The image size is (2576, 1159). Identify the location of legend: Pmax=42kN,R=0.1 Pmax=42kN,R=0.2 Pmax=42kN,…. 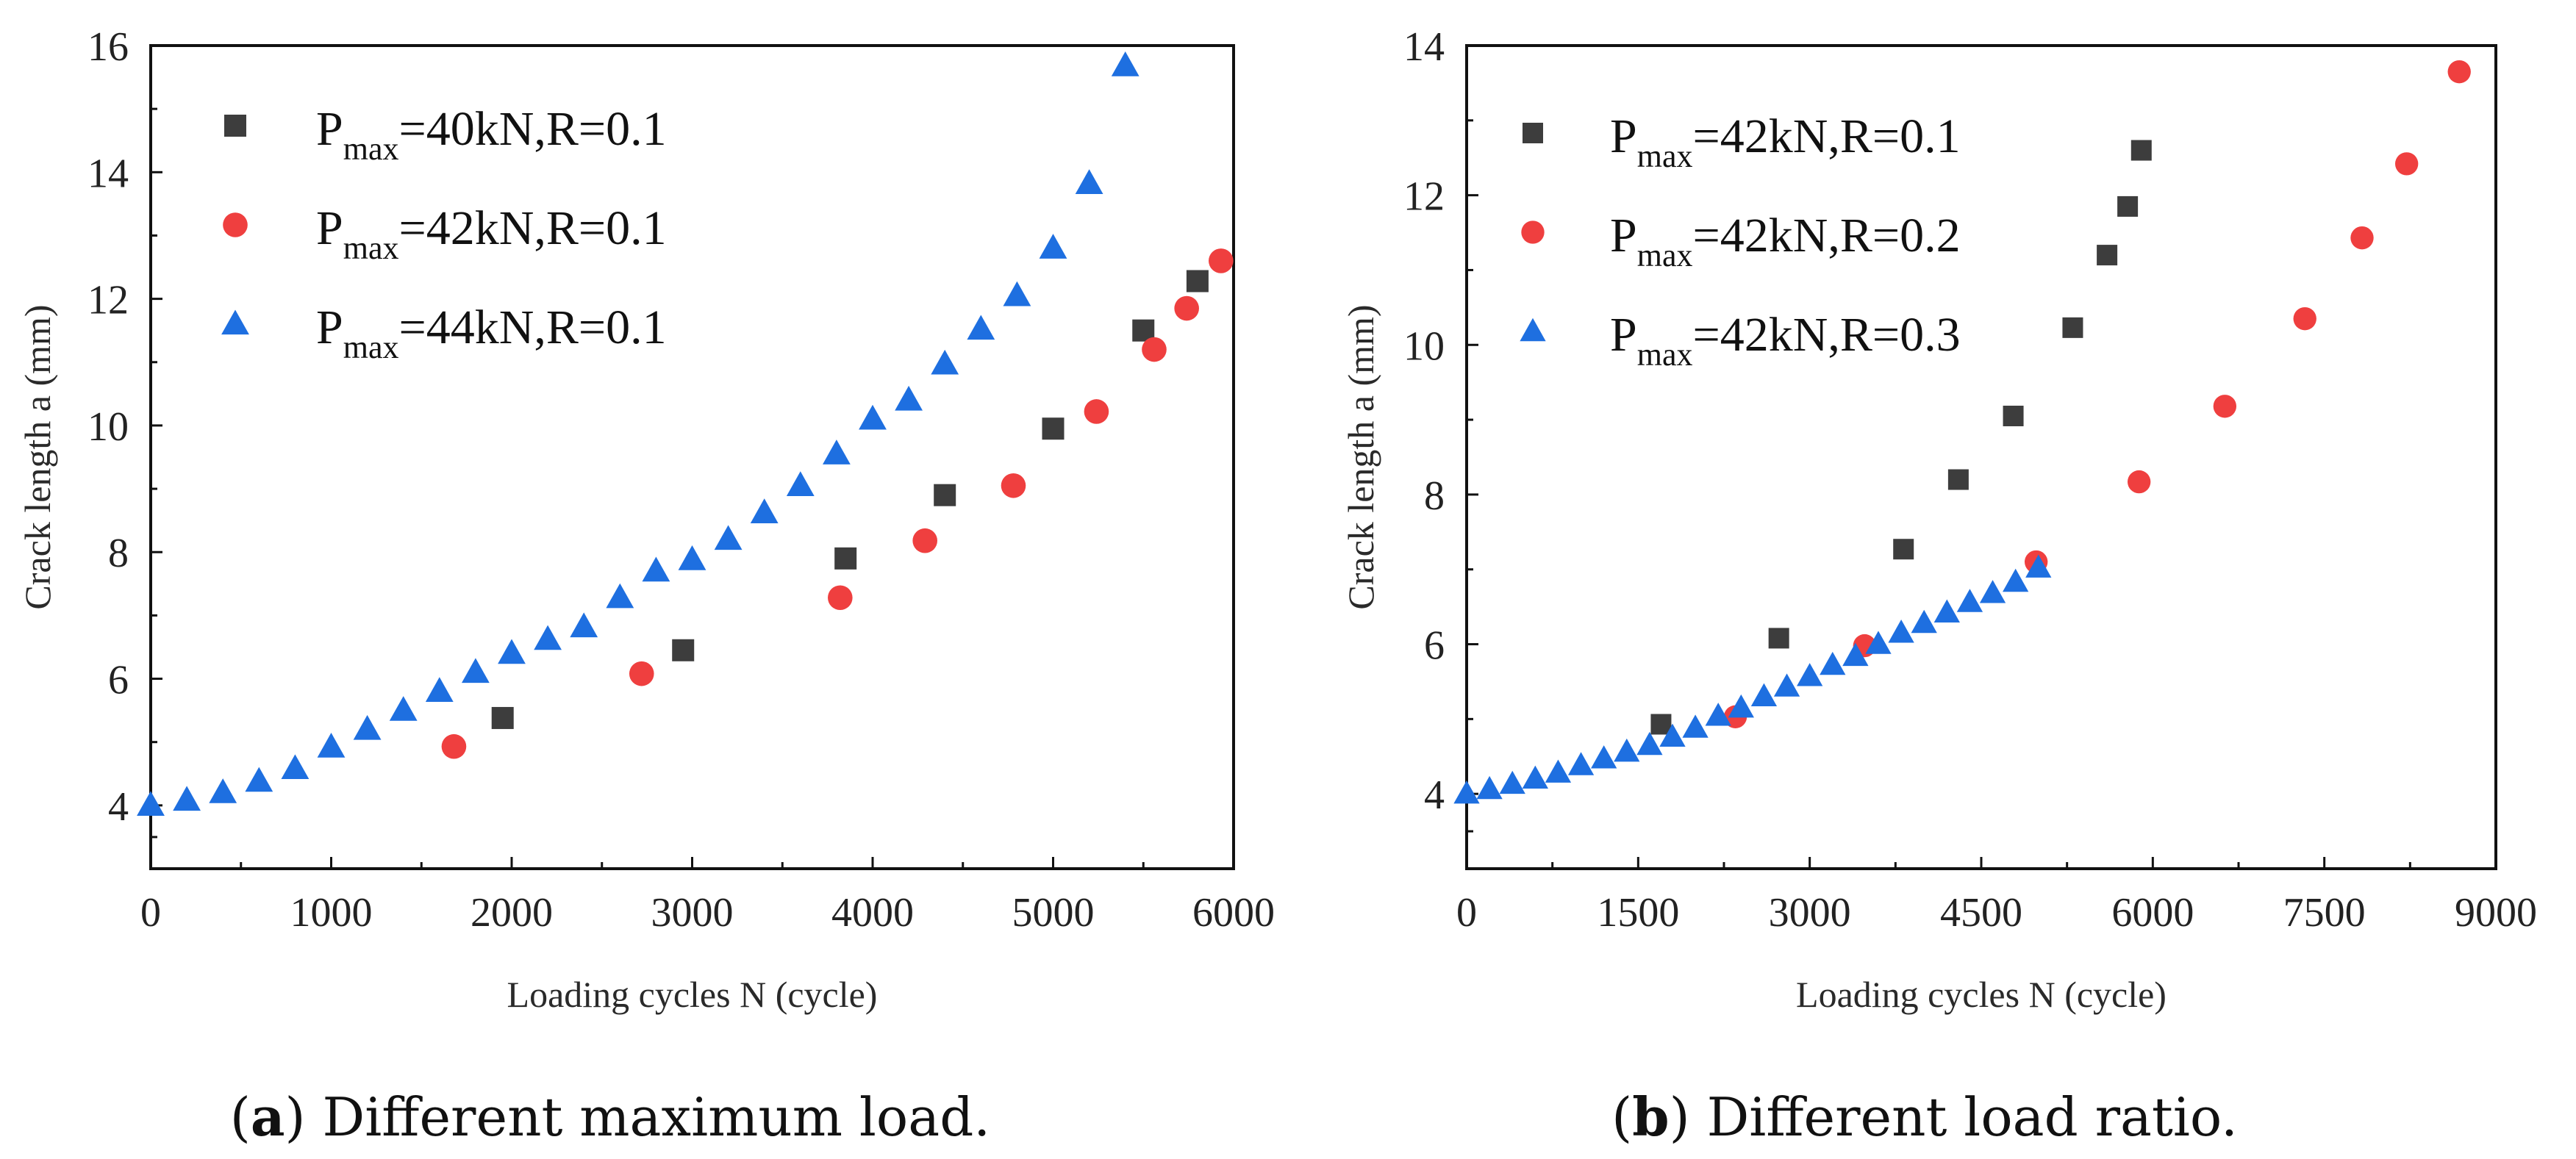
(1740, 241).